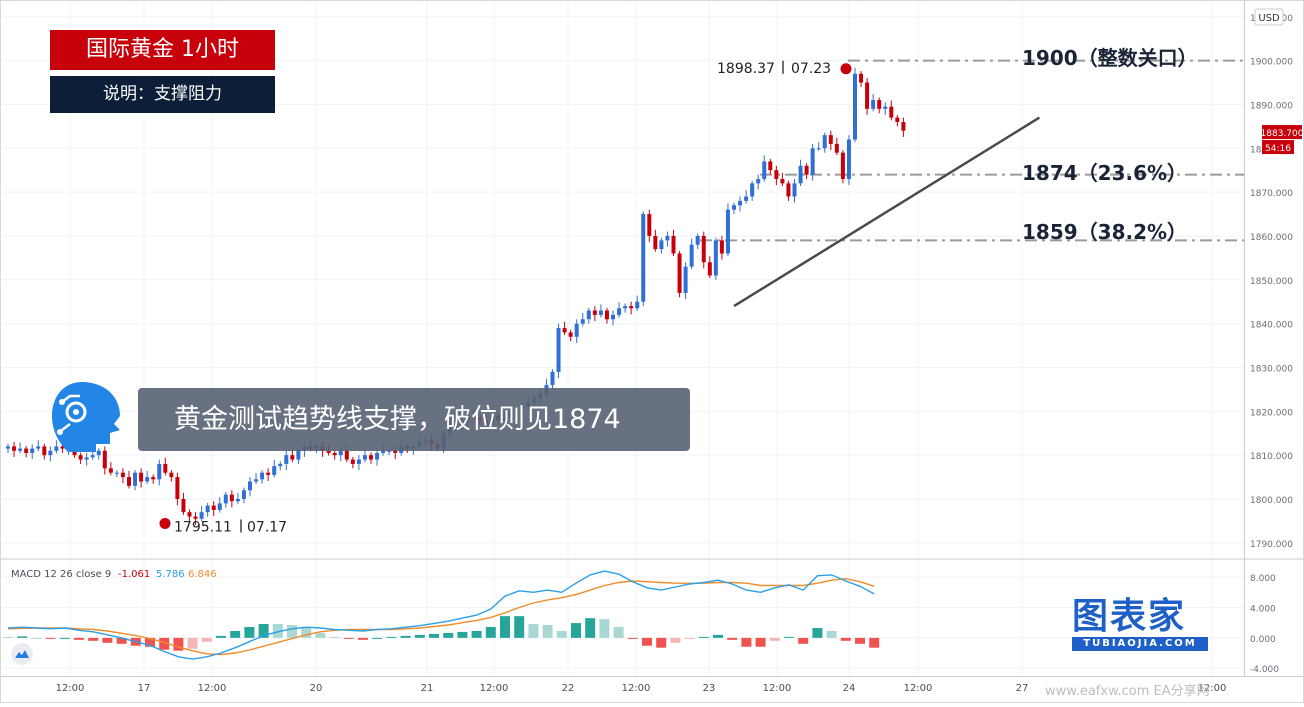 This screenshot has height=707, width=1304. I want to click on signal-line, so click(441, 616).